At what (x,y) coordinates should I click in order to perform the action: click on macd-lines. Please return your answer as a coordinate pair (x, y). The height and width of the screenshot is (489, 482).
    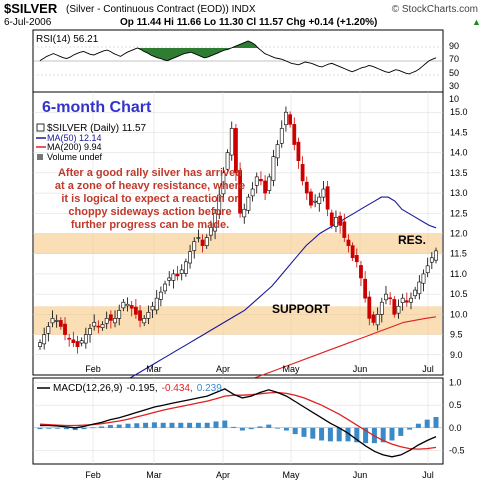
    Looking at the image, I should click on (238, 423).